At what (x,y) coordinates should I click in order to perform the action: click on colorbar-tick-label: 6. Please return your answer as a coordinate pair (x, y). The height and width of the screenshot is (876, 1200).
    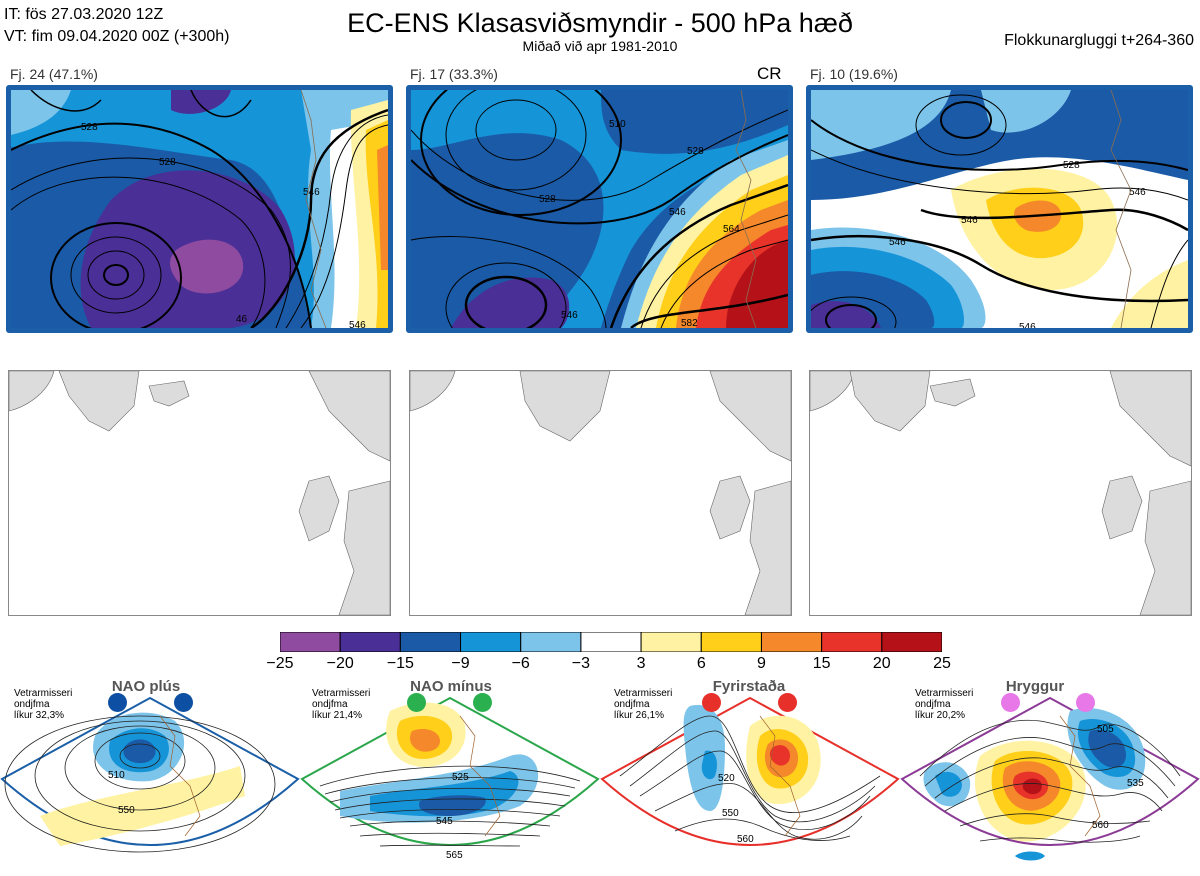
    Looking at the image, I should click on (701, 663).